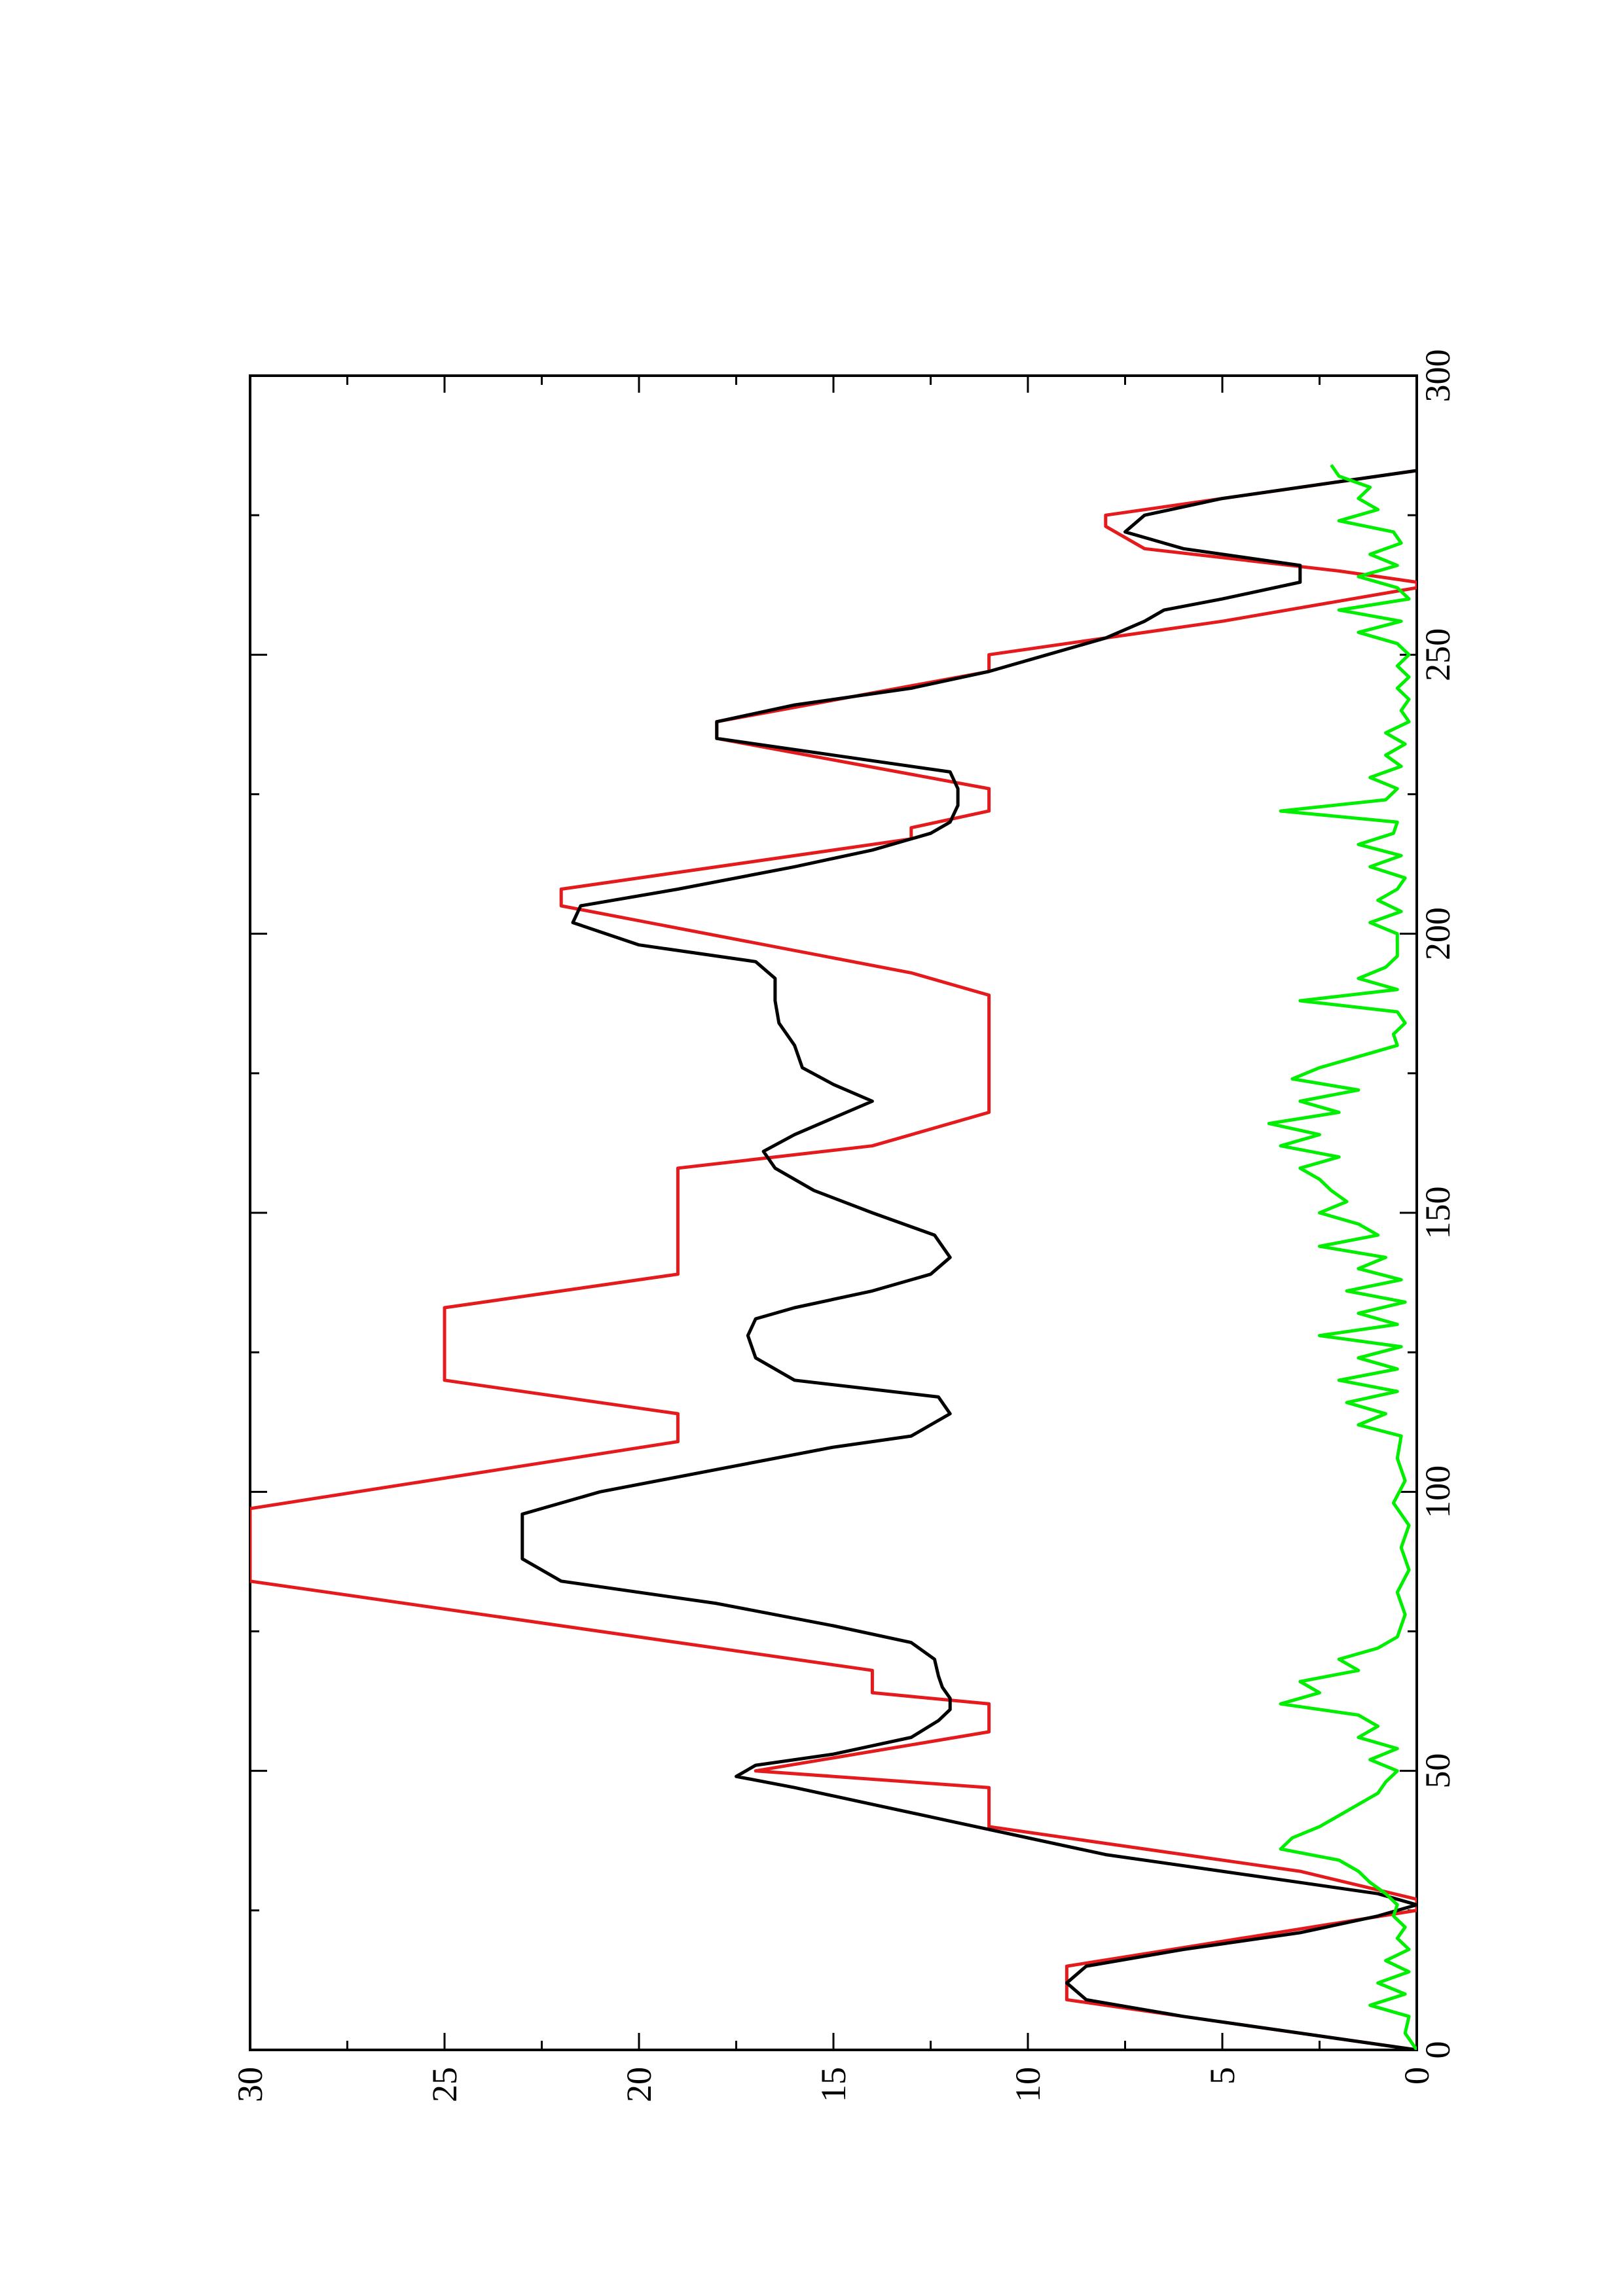 The height and width of the screenshot is (2296, 1623). I want to click on y-tick-label: 0, so click(1416, 2076).